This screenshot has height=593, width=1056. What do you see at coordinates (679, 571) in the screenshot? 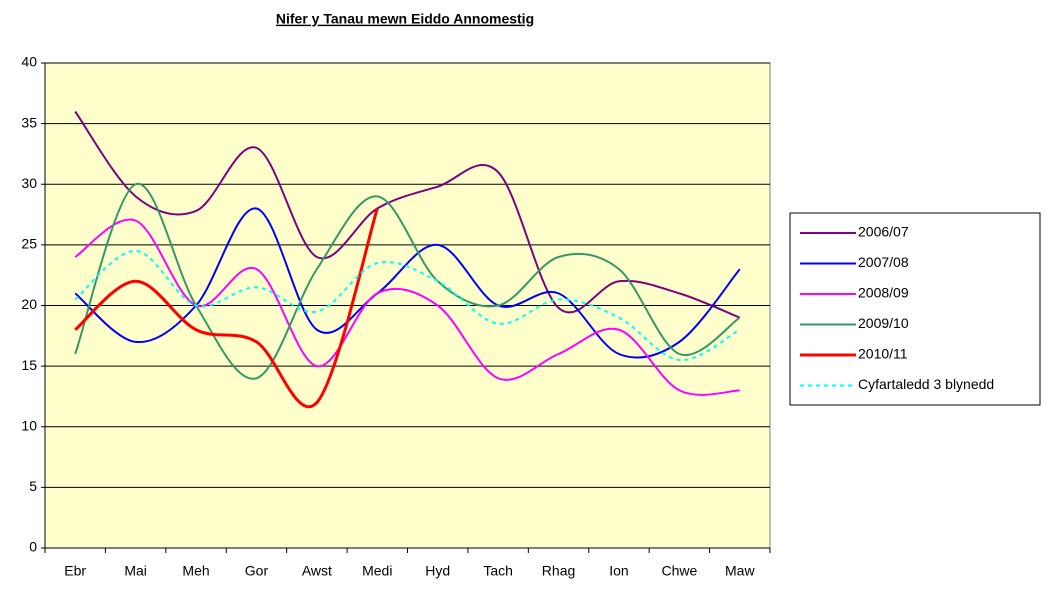
I see `x-tick-label: Chwe` at bounding box center [679, 571].